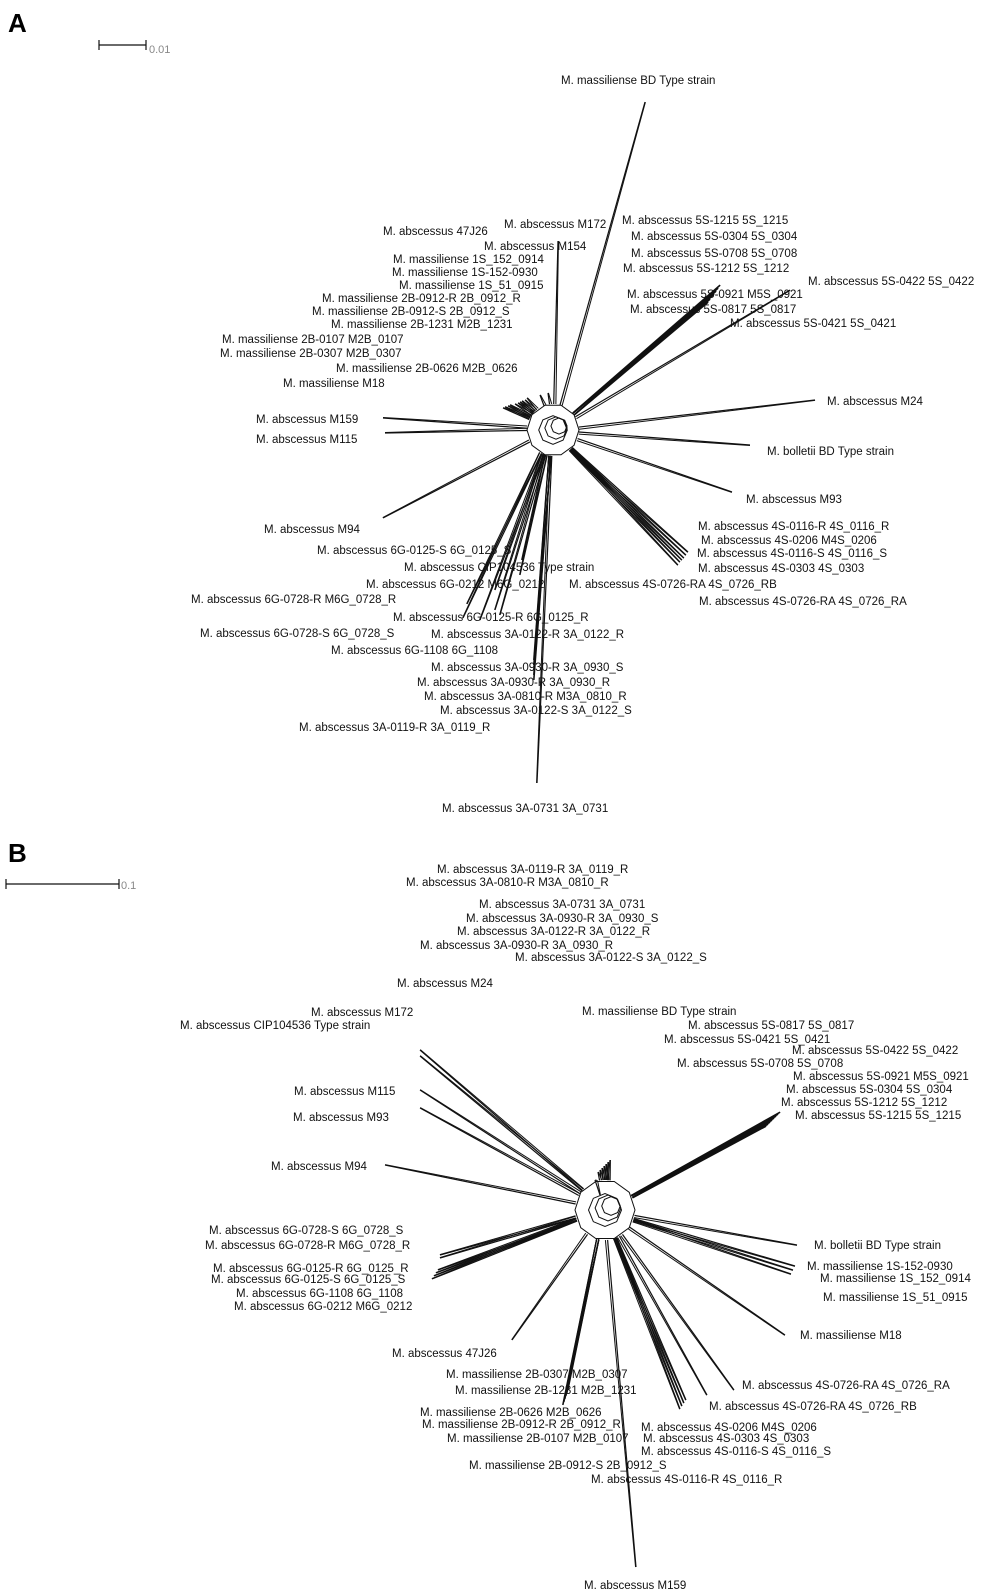 This screenshot has height=1591, width=1002. What do you see at coordinates (319, 1167) in the screenshot?
I see `panel-b-taxon-label: M. abscessus M94` at bounding box center [319, 1167].